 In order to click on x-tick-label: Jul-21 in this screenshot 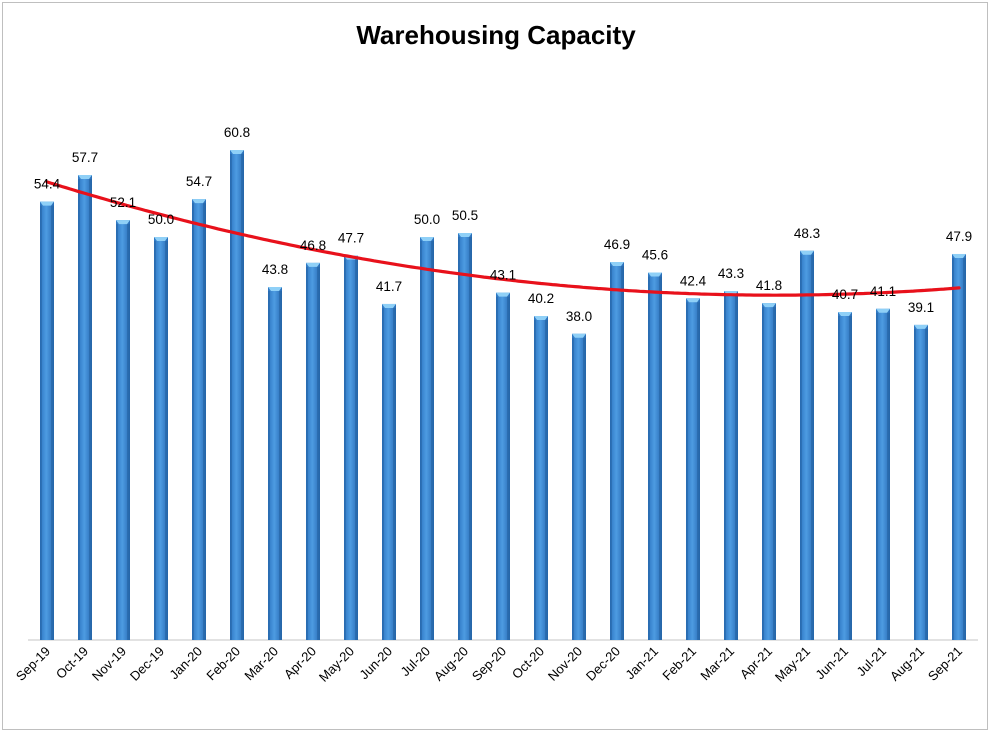, I will do `click(871, 662)`.